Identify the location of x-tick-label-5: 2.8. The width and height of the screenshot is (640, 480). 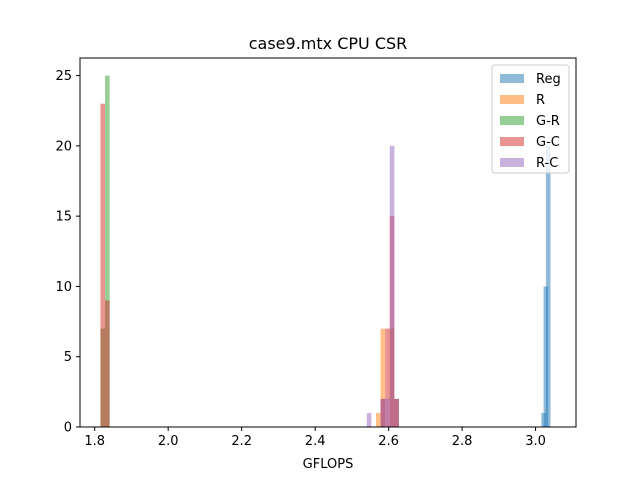
(462, 441).